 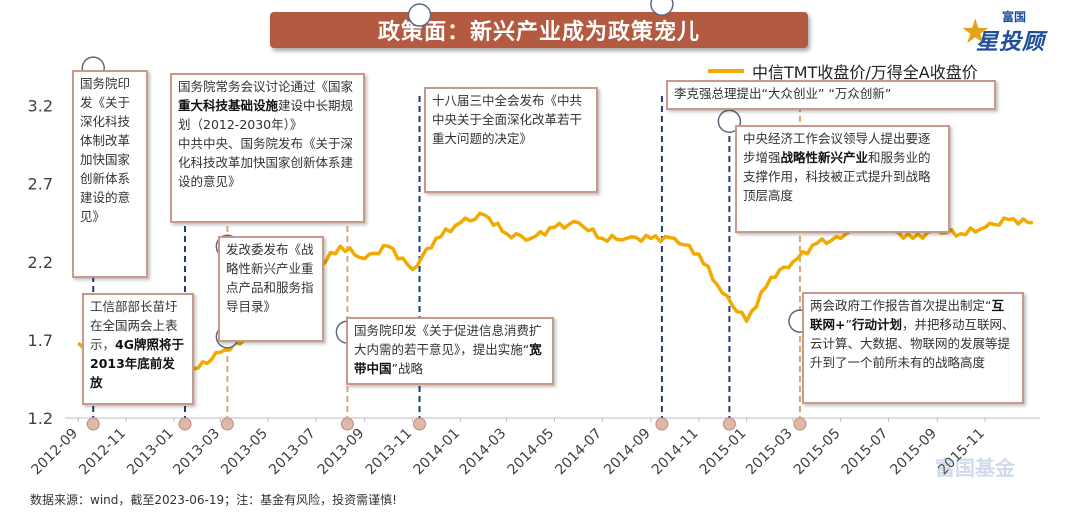 I want to click on x-tick-label: 2015-03, so click(x=769, y=452).